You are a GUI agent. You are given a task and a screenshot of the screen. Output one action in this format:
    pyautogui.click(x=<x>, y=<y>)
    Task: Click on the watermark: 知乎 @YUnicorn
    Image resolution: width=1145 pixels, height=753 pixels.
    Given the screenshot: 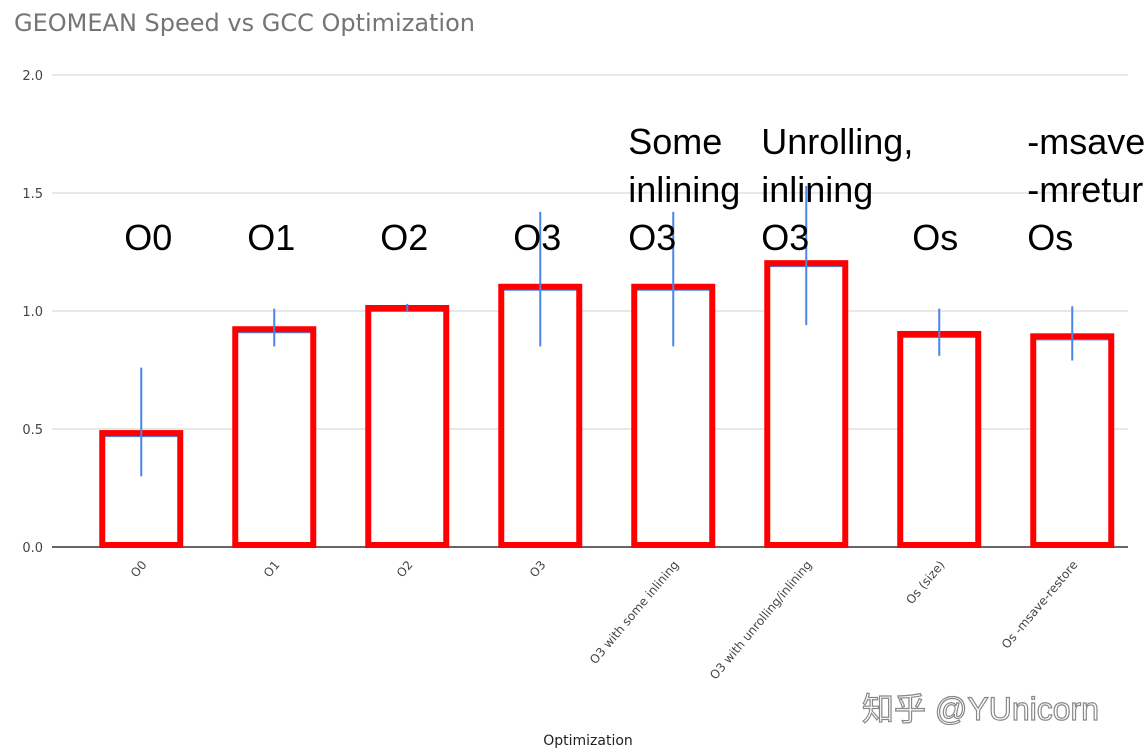 What is the action you would take?
    pyautogui.click(x=980, y=709)
    